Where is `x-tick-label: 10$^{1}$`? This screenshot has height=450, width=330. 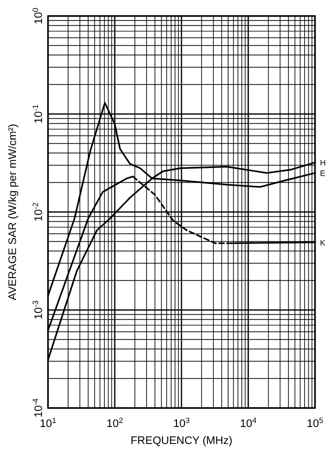
x-tick-label: 10$^{1}$ is located at coordinates (48, 423).